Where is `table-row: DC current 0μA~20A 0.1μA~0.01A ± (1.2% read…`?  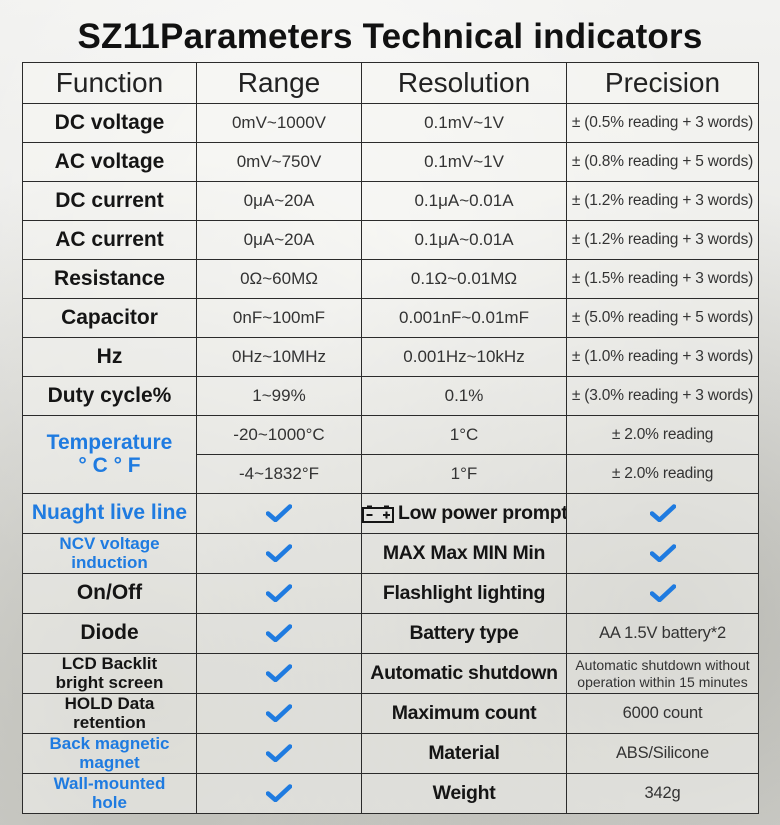 table-row: DC current 0μA~20A 0.1μA~0.01A ± (1.2% read… is located at coordinates (390, 201).